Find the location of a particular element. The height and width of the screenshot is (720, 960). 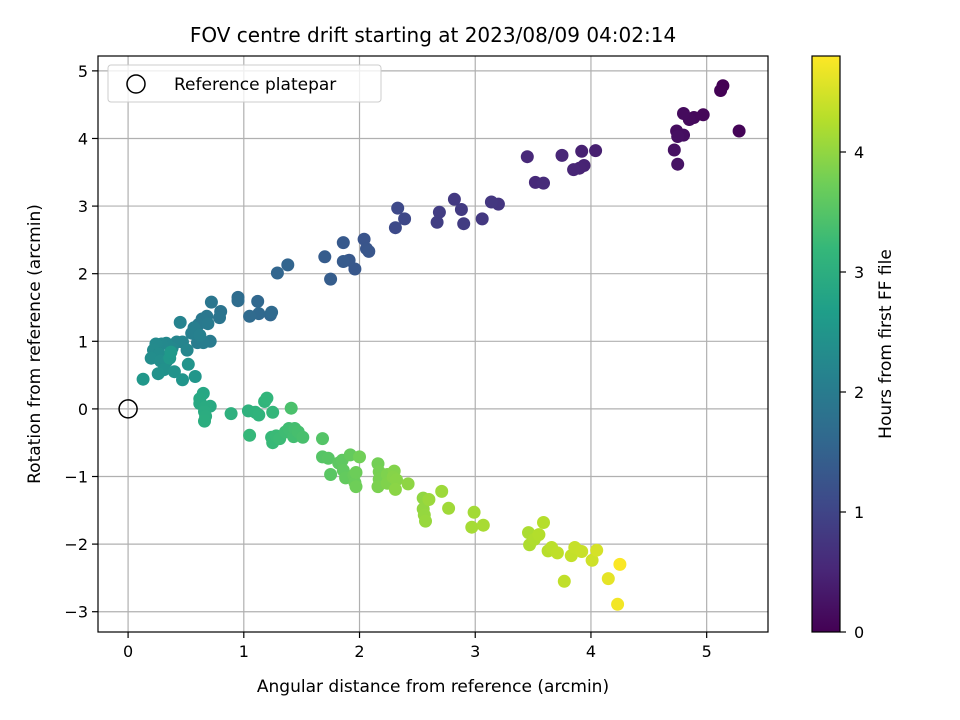

colorbar: 0 1 2 3 4 Hours from first FF file is located at coordinates (853, 348).